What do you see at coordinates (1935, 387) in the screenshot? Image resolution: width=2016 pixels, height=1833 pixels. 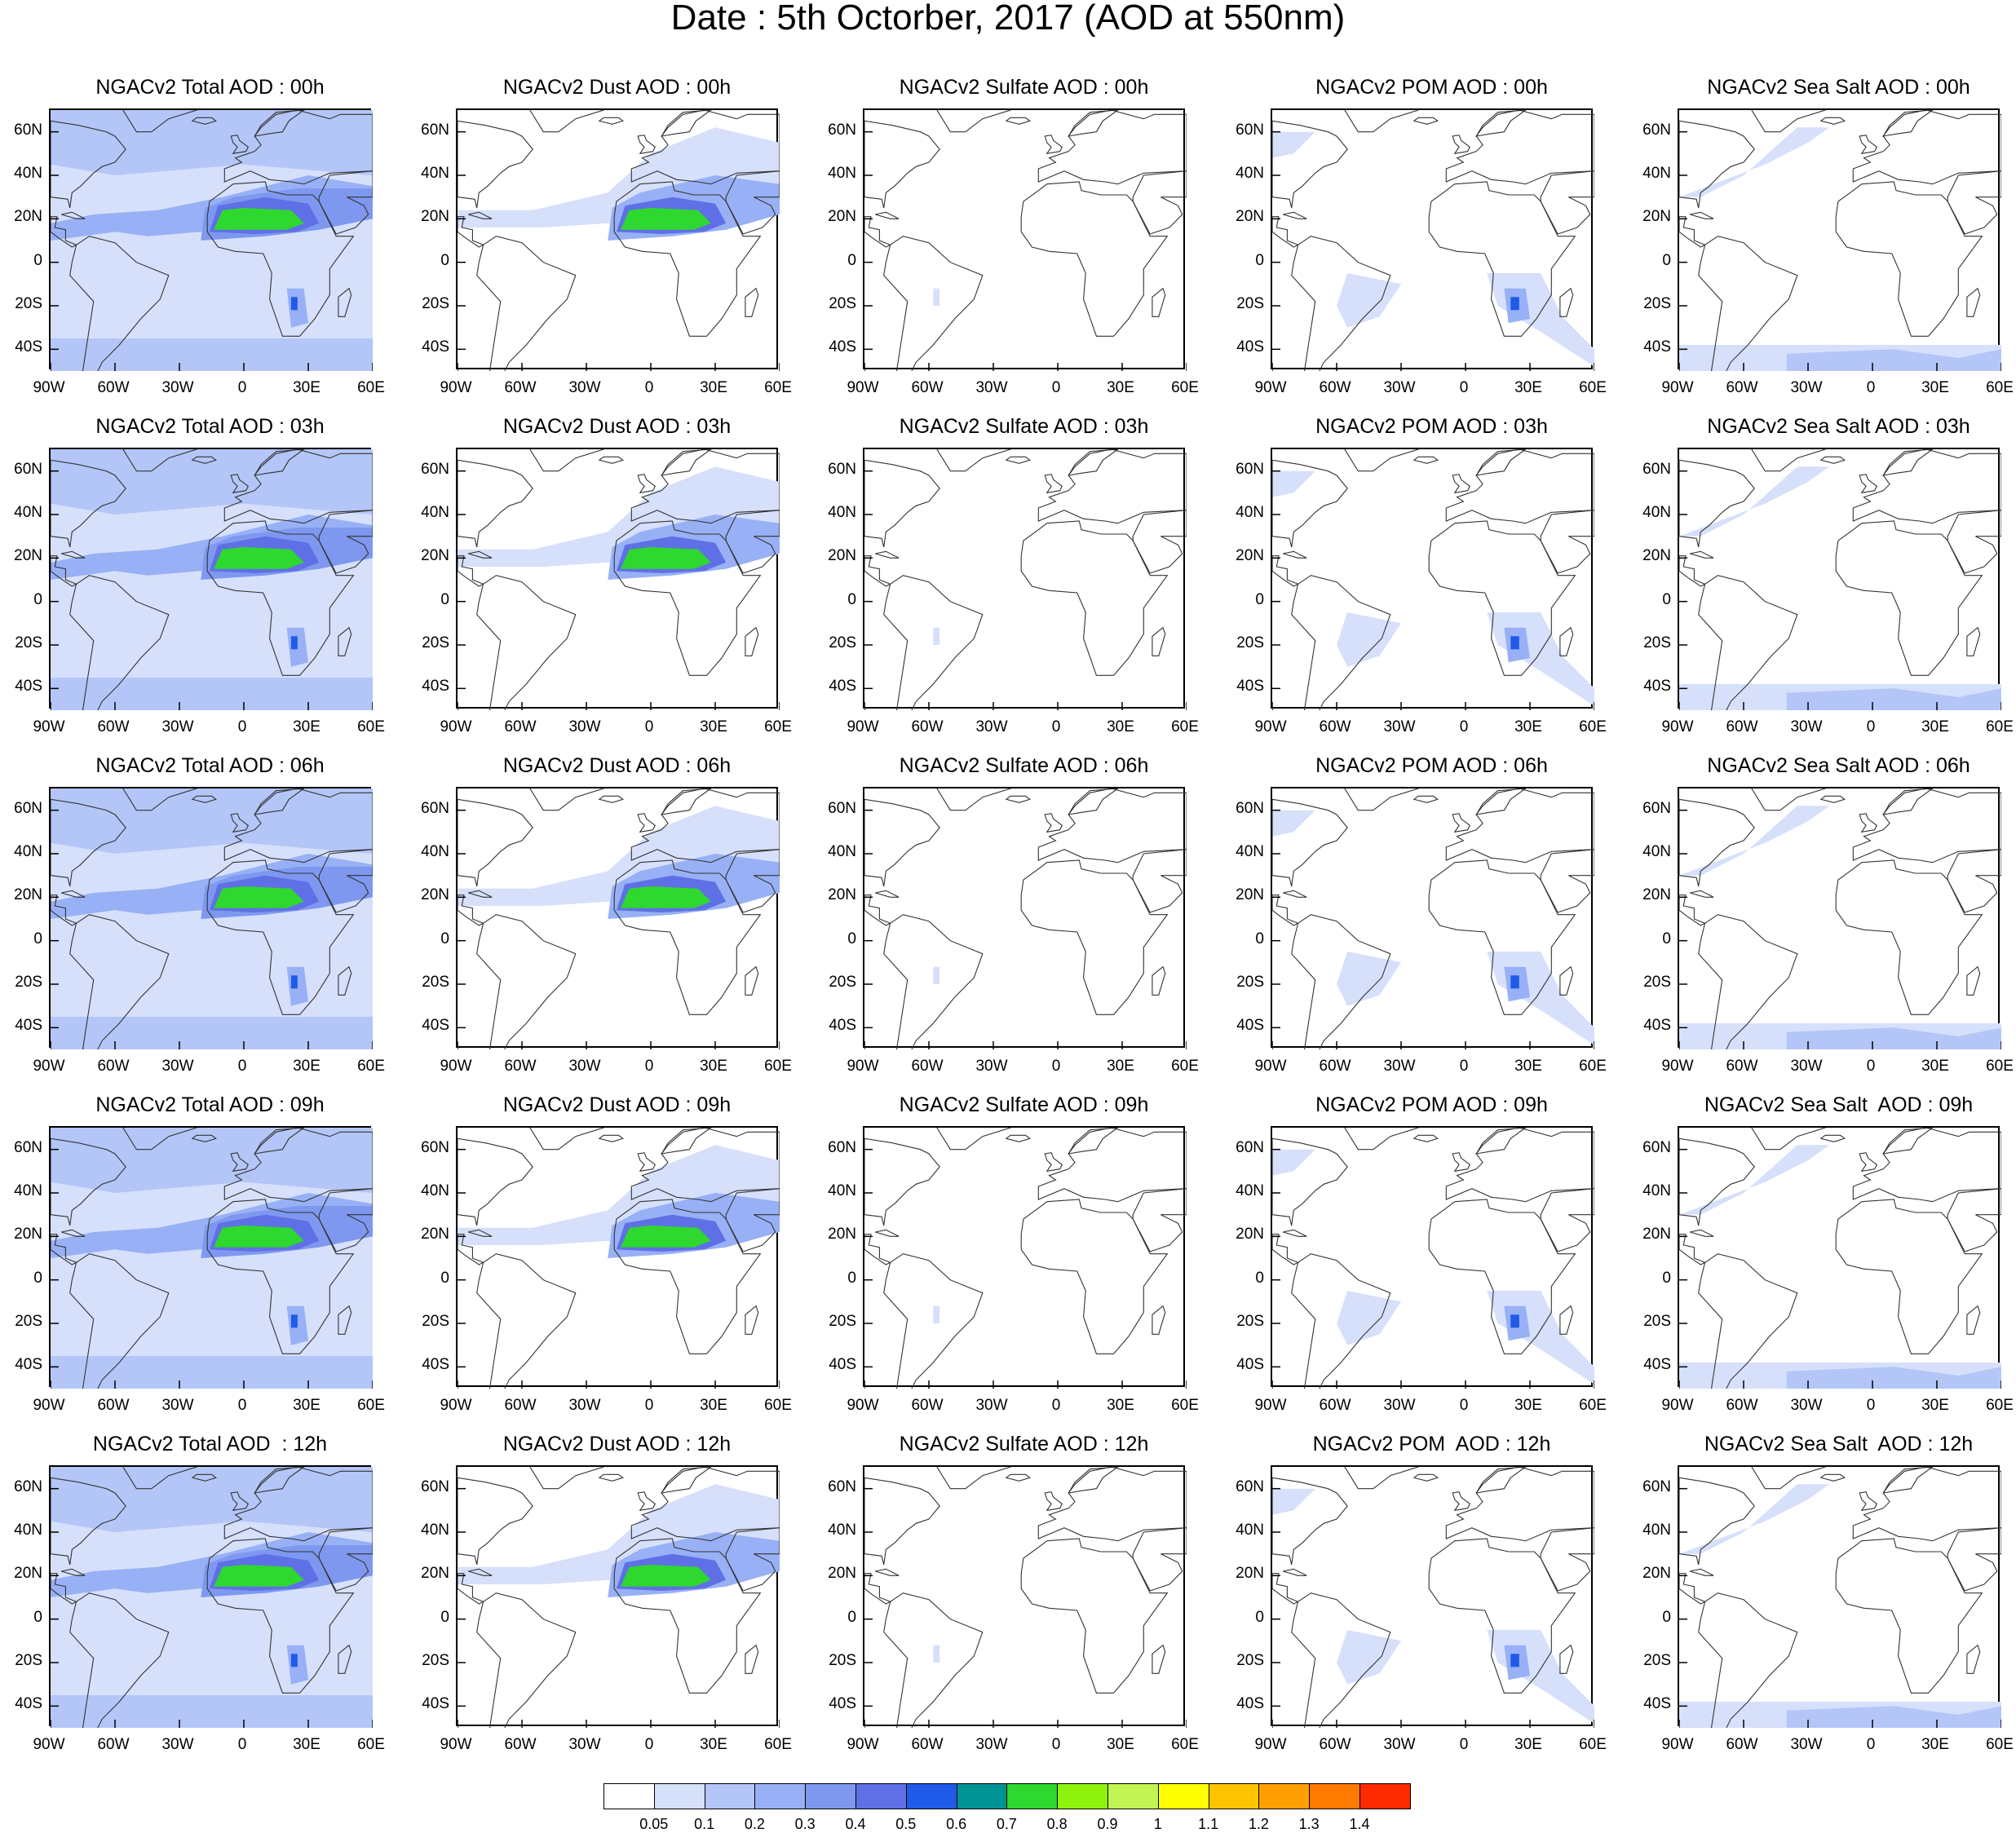 I see `x-tick-label: 30E` at bounding box center [1935, 387].